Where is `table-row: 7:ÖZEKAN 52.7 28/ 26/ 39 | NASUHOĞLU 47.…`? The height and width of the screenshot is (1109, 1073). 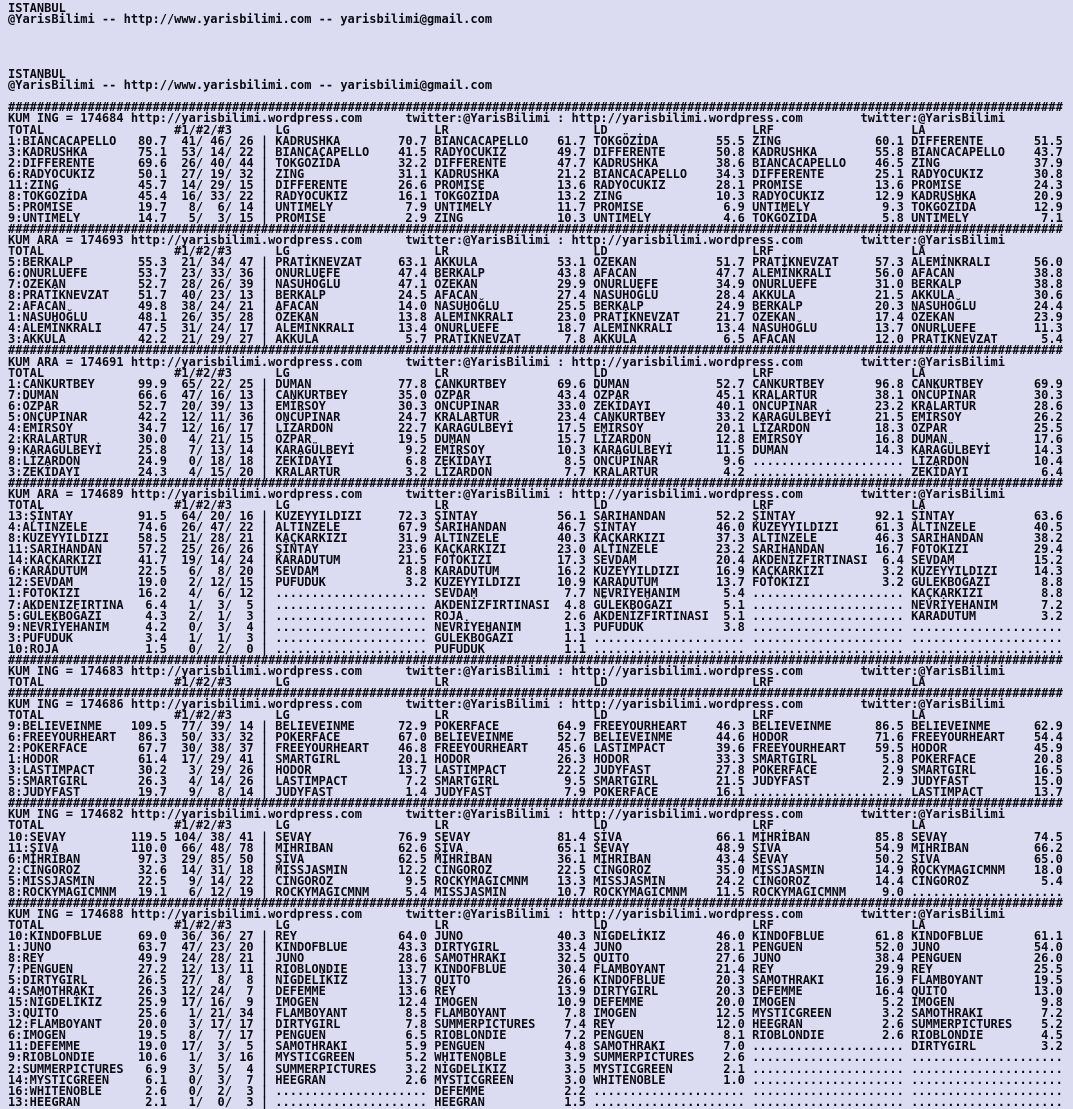 table-row: 7:ÖZEKAN 52.7 28/ 26/ 39 | NASUHOĞLU 47.… is located at coordinates (539, 284).